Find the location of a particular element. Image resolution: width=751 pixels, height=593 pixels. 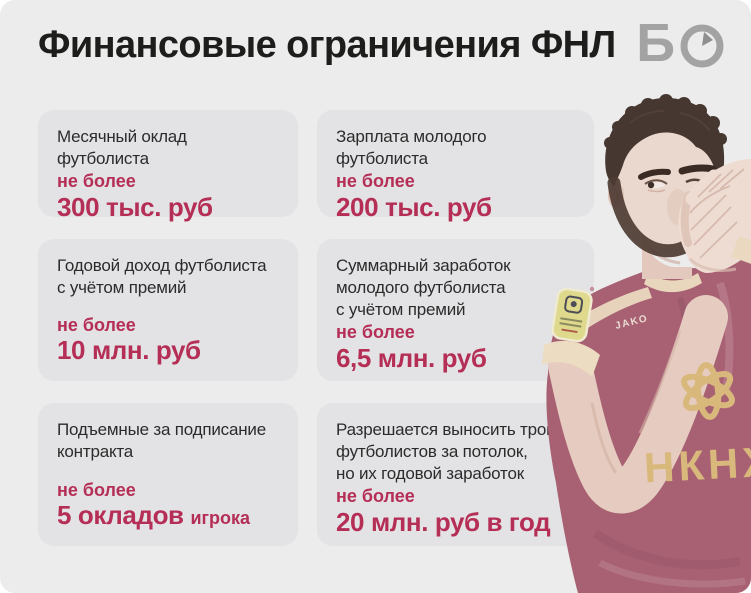

card-value: 5 окладов игрока is located at coordinates (169, 515).